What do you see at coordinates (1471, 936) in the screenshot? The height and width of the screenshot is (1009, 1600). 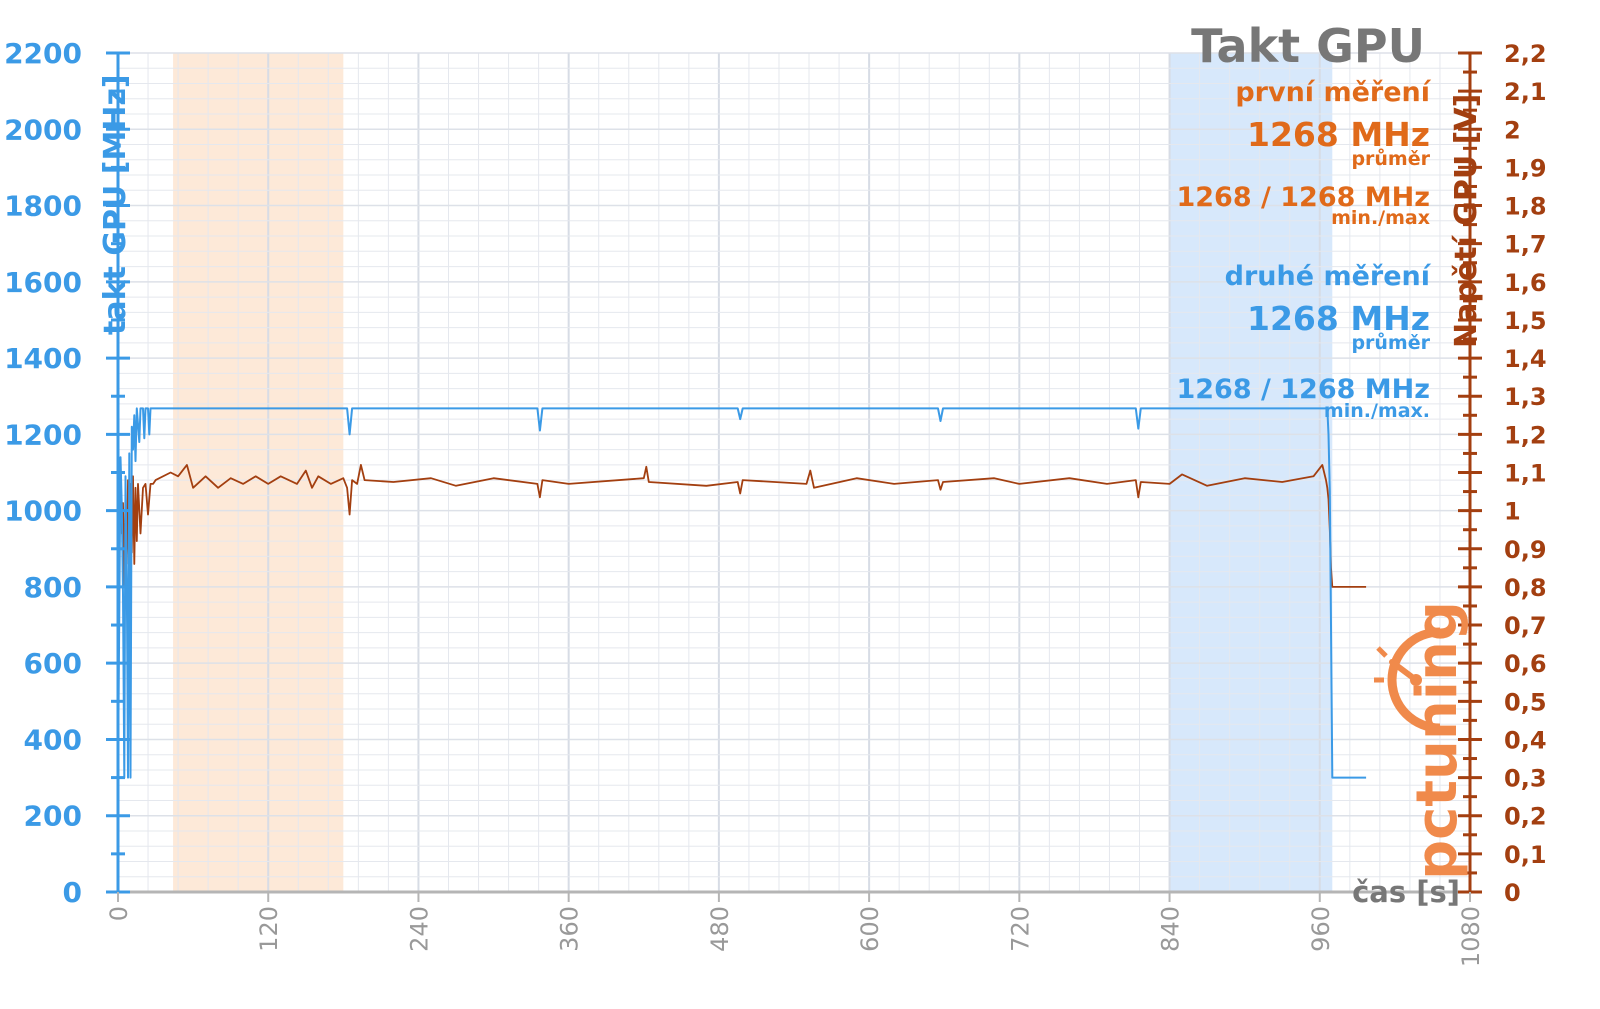 I see `x-tick-label: 1080` at bounding box center [1471, 936].